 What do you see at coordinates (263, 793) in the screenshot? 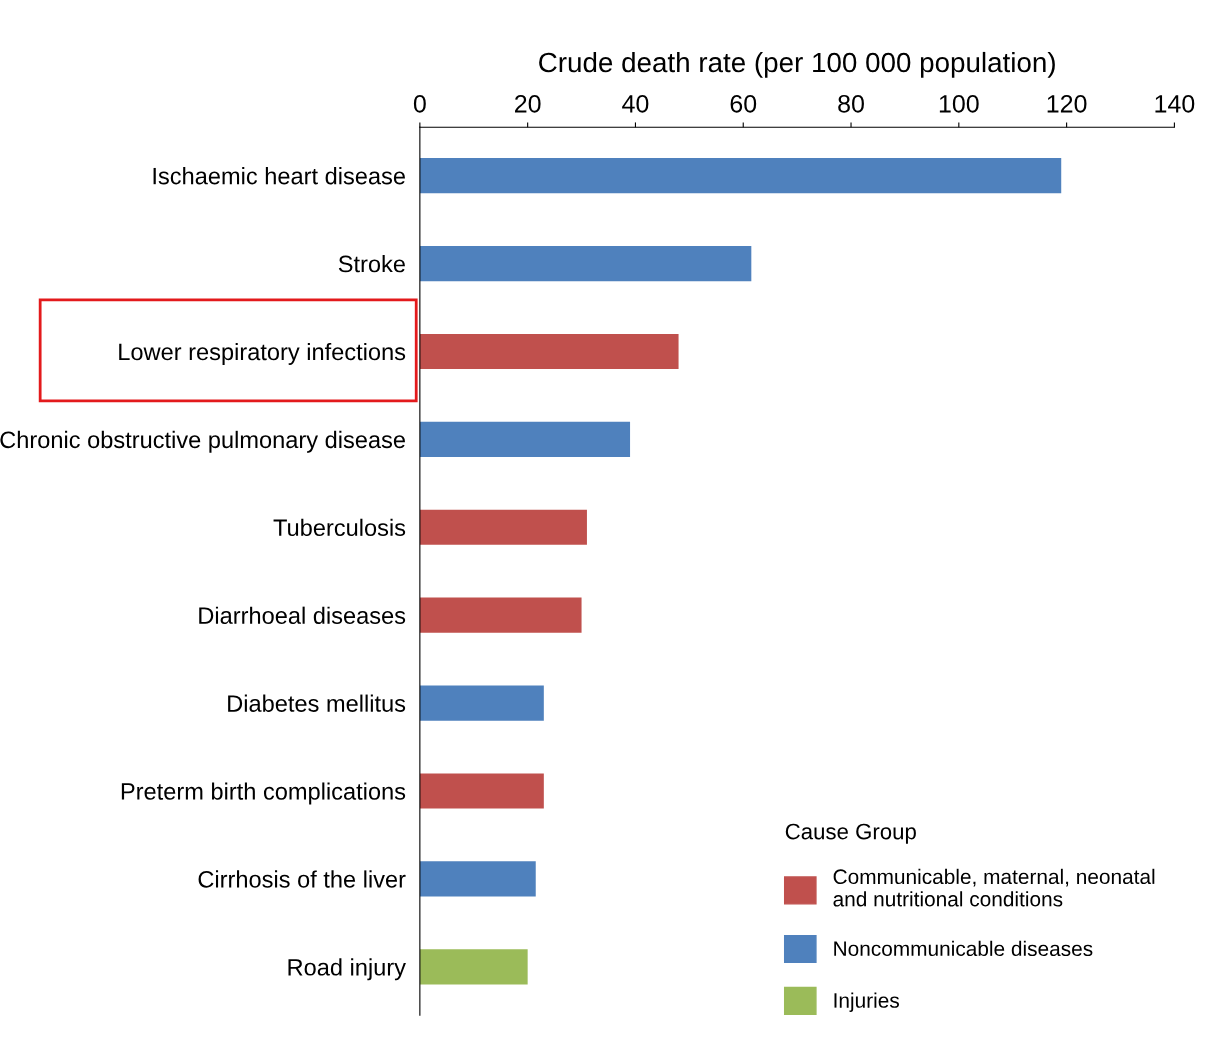
I see `y-tick-label: Preterm birth complications` at bounding box center [263, 793].